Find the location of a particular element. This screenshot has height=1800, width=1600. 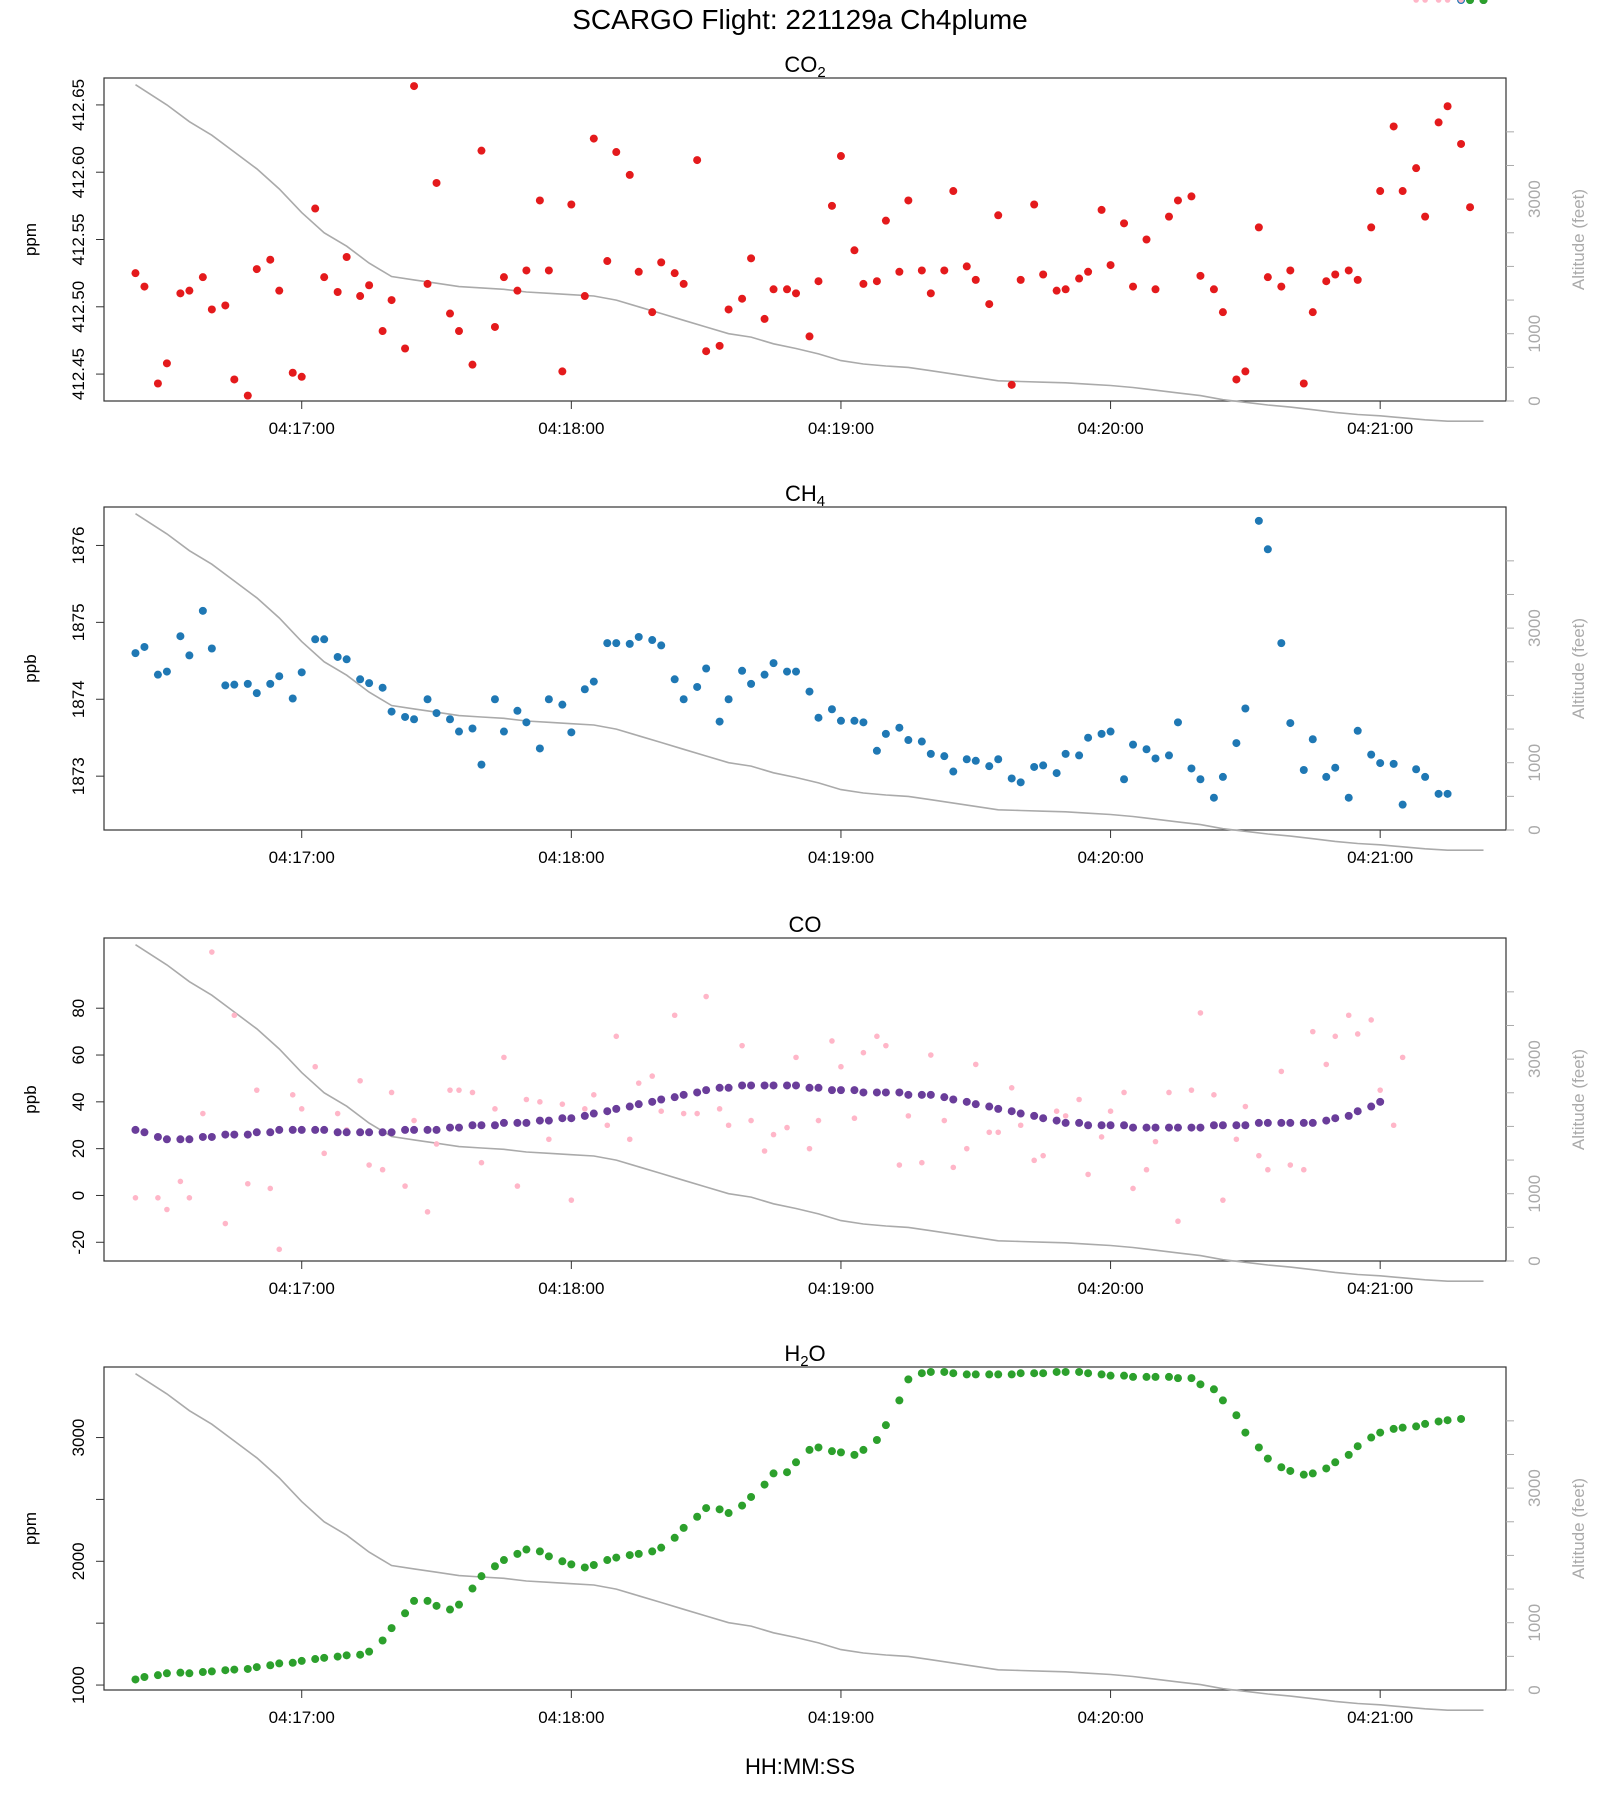

y-tick-label: 3000 is located at coordinates (78, 1438).